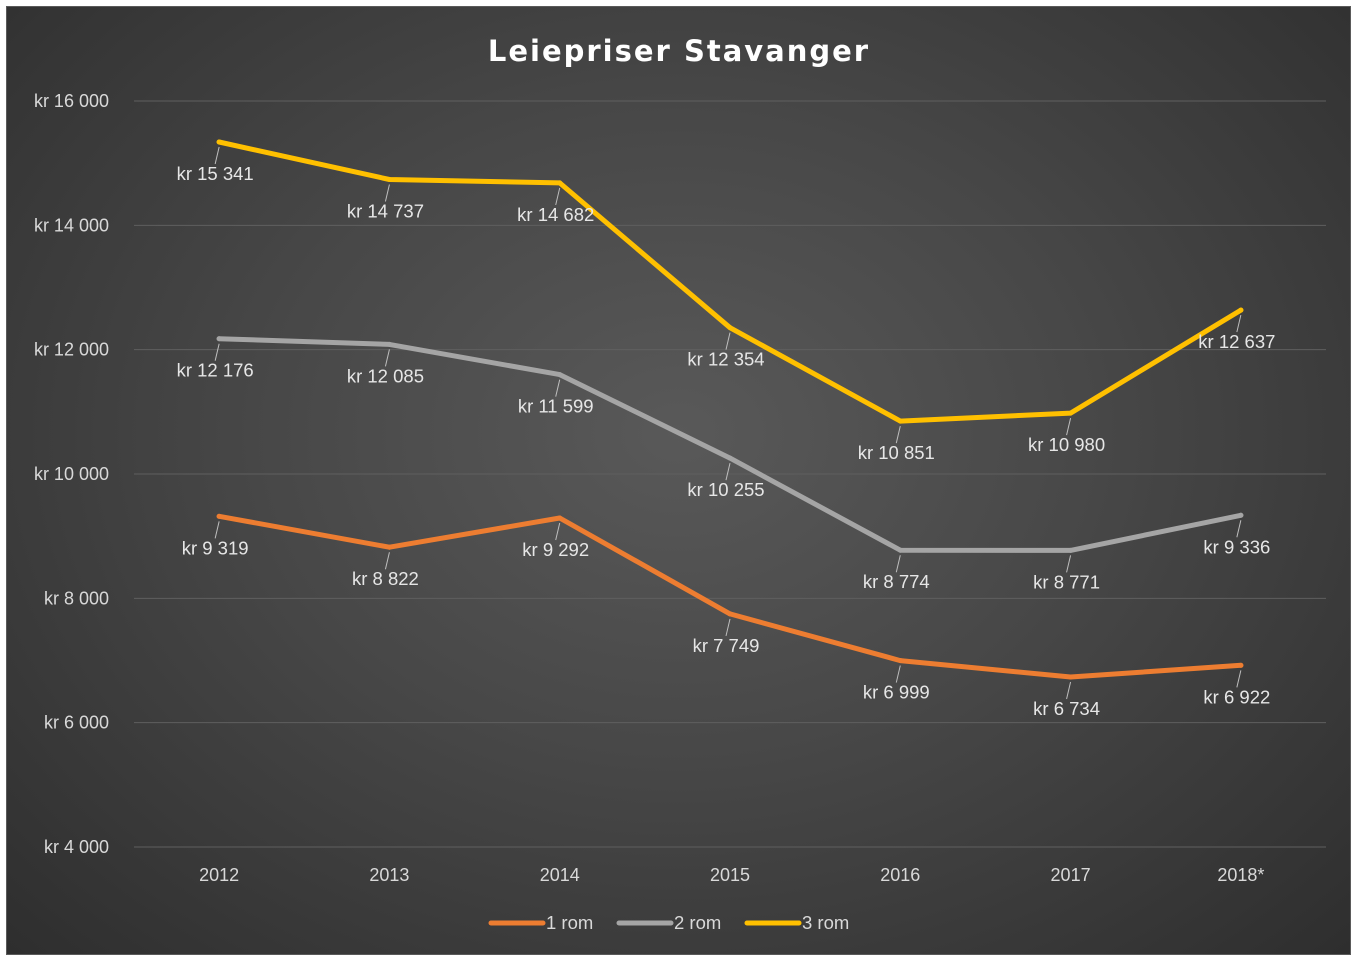 The width and height of the screenshot is (1357, 963). What do you see at coordinates (726, 645) in the screenshot?
I see `data-label: kr 7 749` at bounding box center [726, 645].